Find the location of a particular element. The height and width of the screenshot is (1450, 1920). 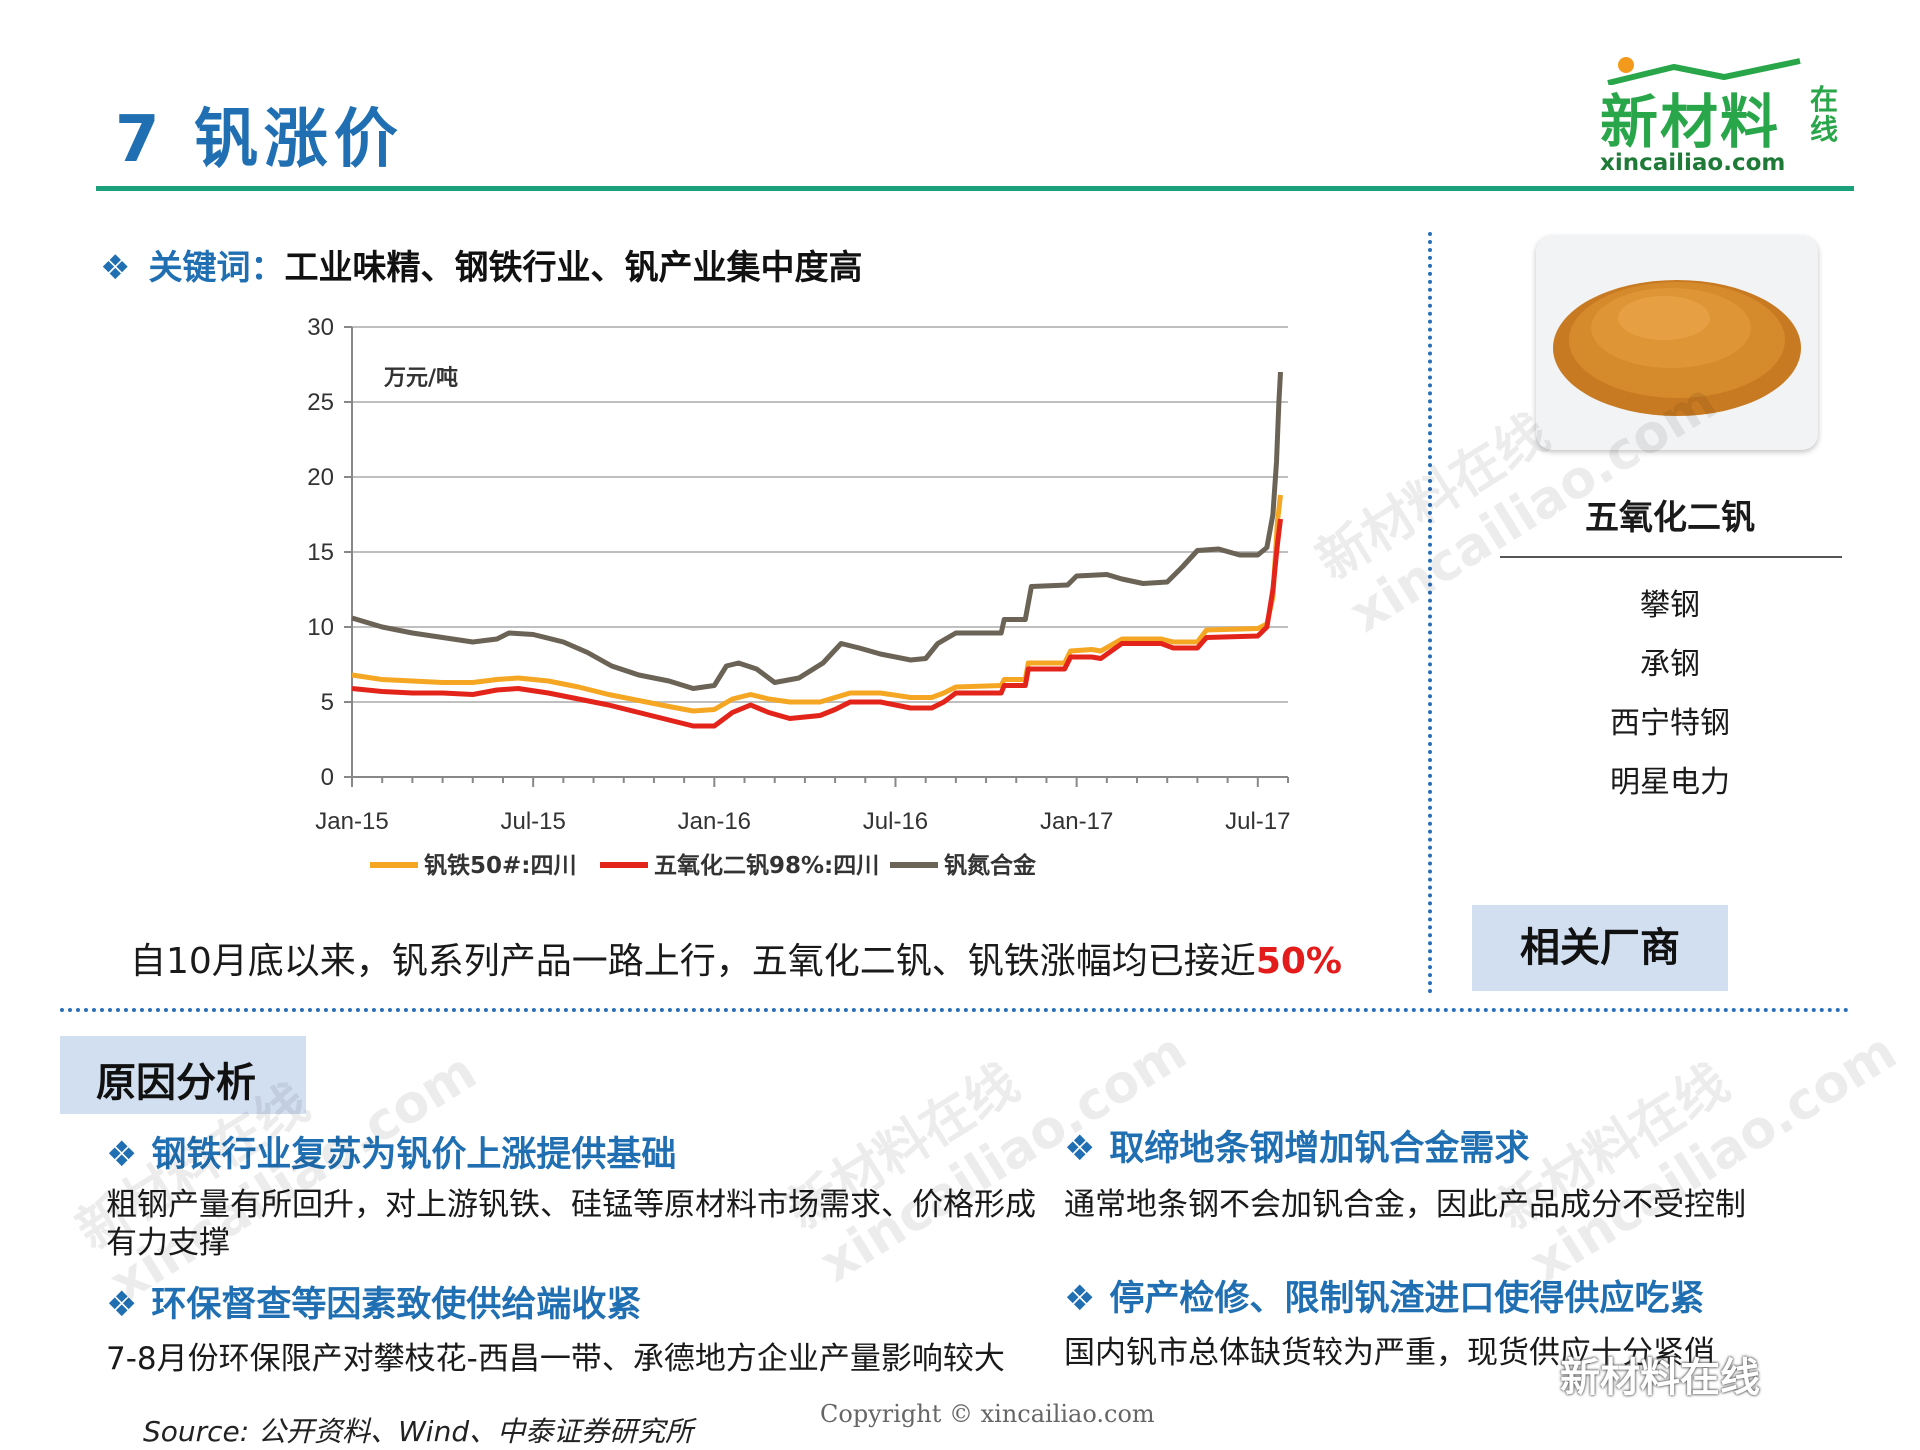

reason-body: 7-8月份环保限产对攀枝花-西昌一带、承德地方企业产量影响较大 is located at coordinates (555, 1359).